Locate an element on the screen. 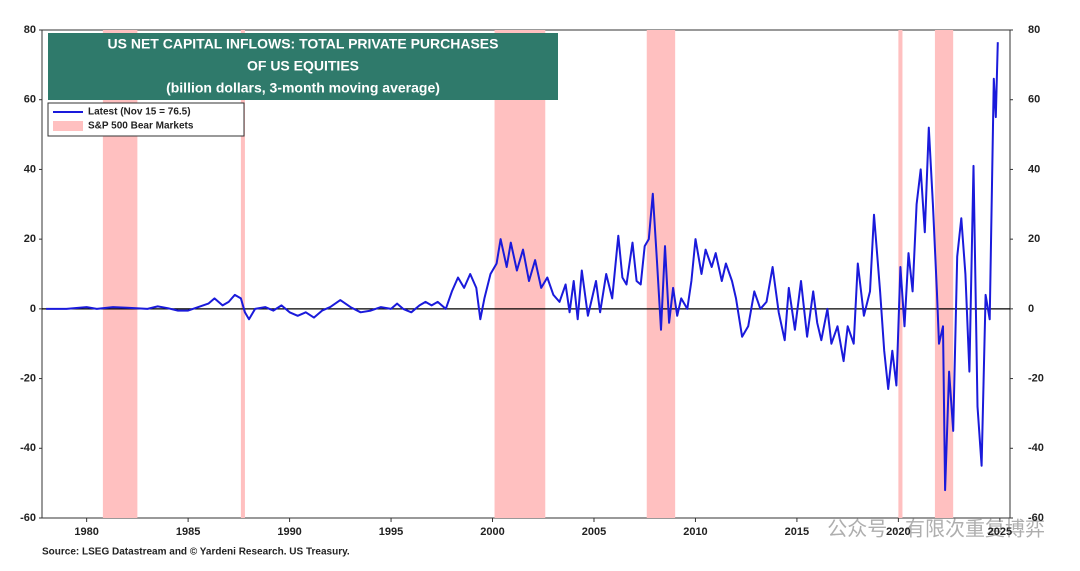 The width and height of the screenshot is (1080, 571). y-tick-label: 0 is located at coordinates (33, 309).